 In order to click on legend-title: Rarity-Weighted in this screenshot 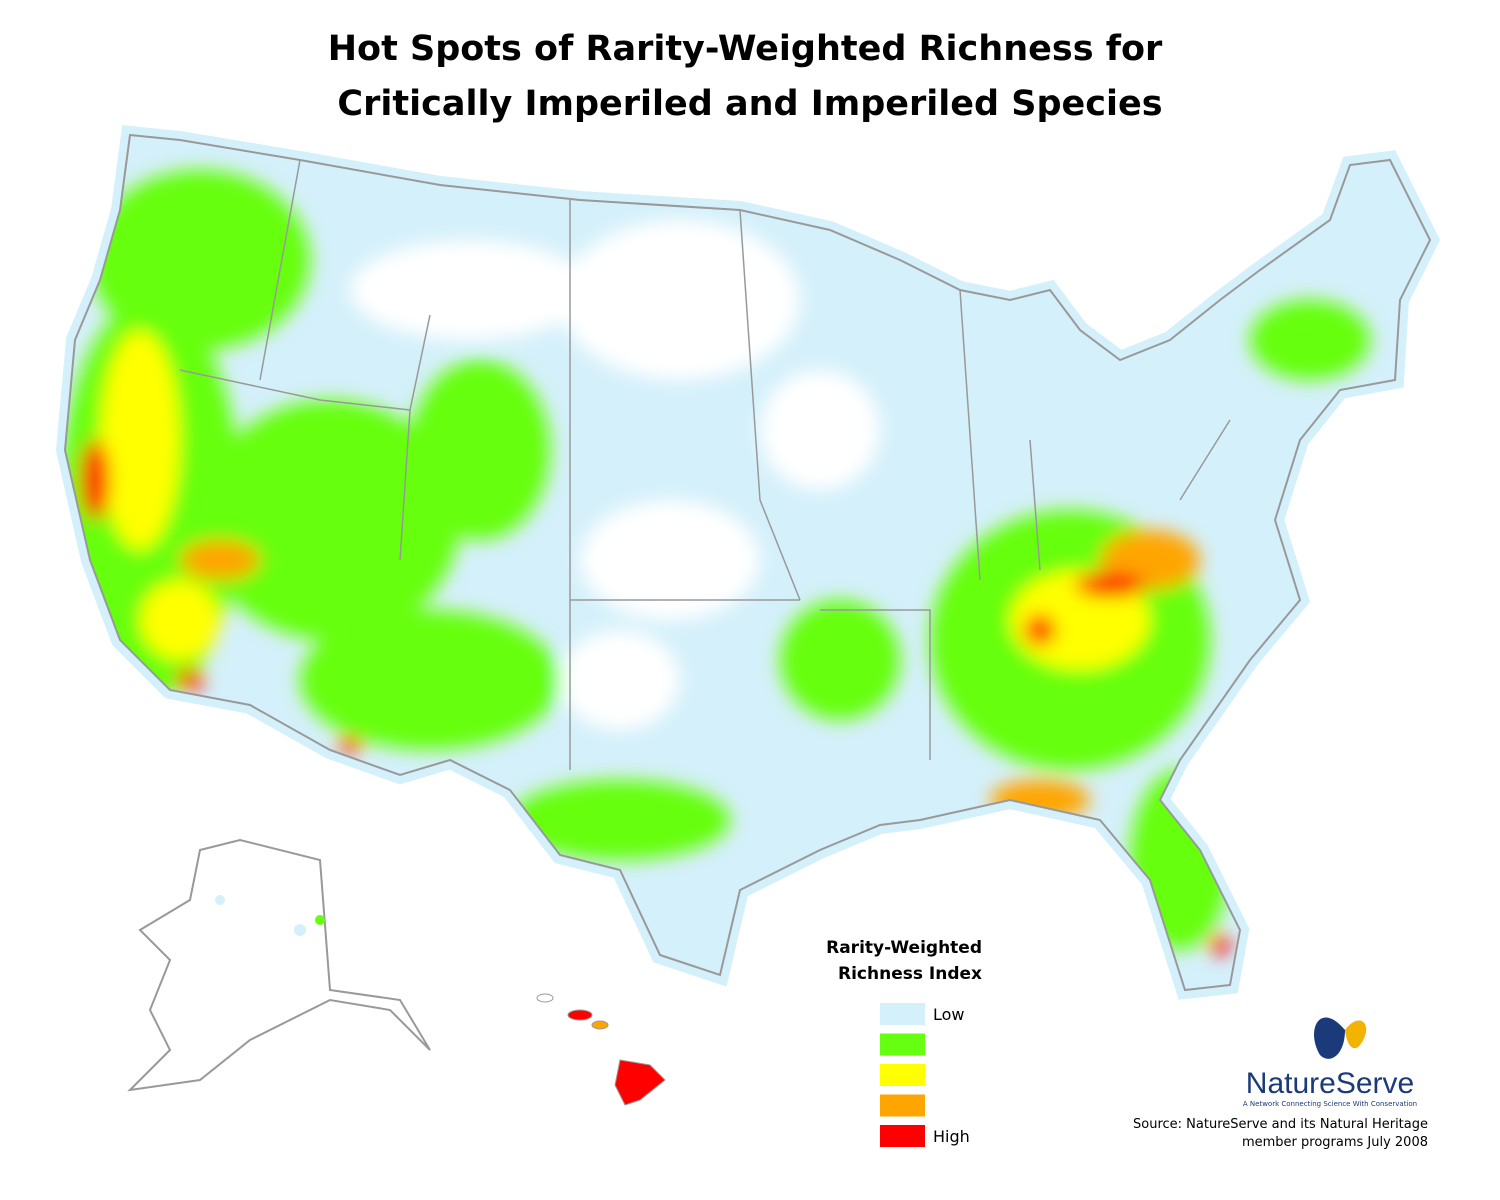, I will do `click(904, 948)`.